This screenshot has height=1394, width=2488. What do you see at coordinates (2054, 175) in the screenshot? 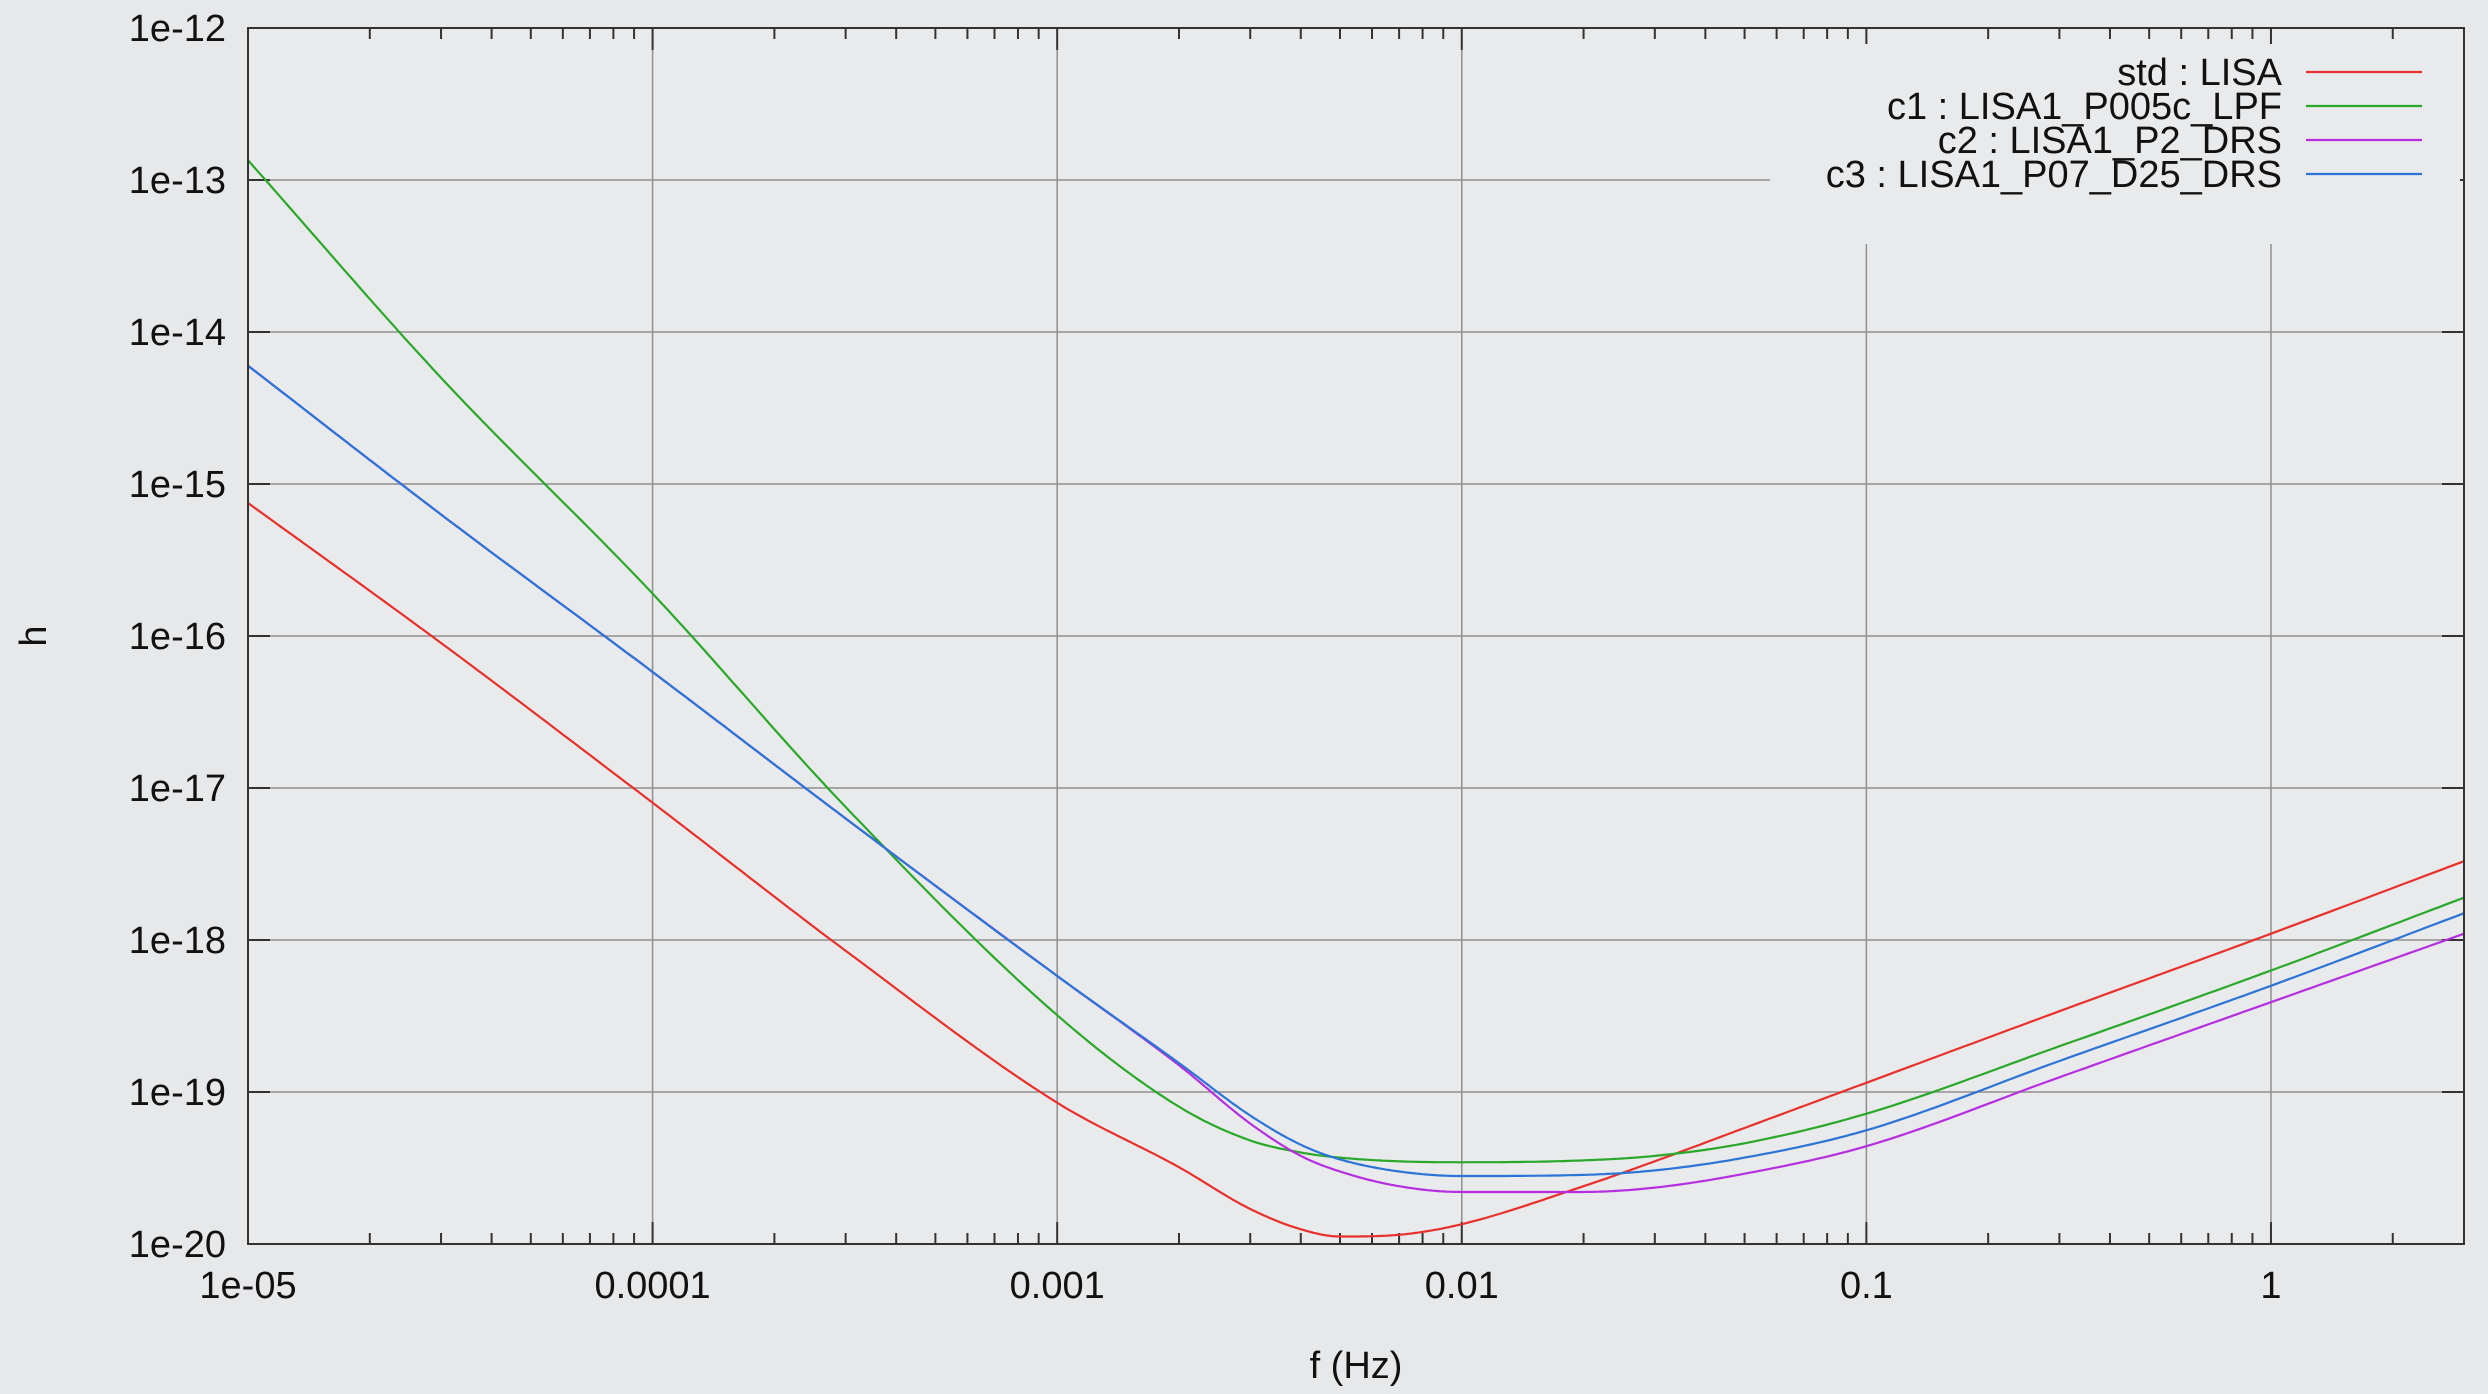
I see `legend-label: c3 : LISA1_P07_D25_DRS` at bounding box center [2054, 175].